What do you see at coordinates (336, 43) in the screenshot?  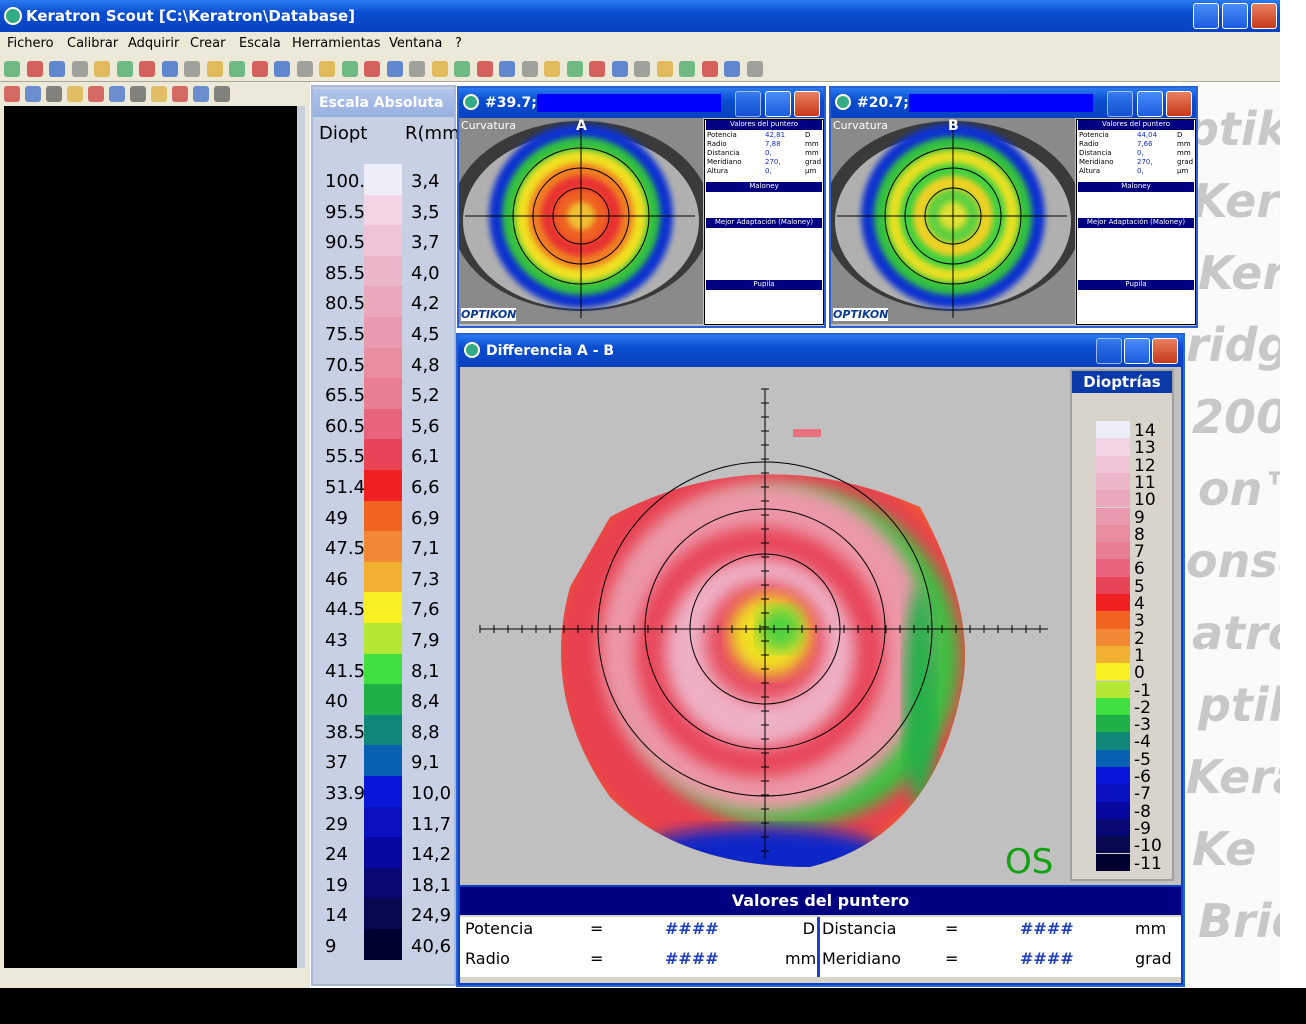 I see `menu-item: Herramientas` at bounding box center [336, 43].